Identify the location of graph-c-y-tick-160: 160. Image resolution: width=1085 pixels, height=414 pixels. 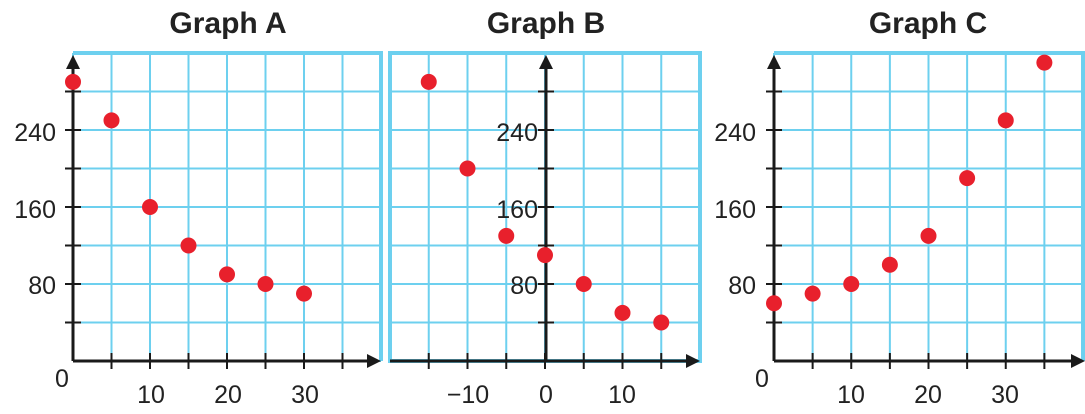
(735, 210).